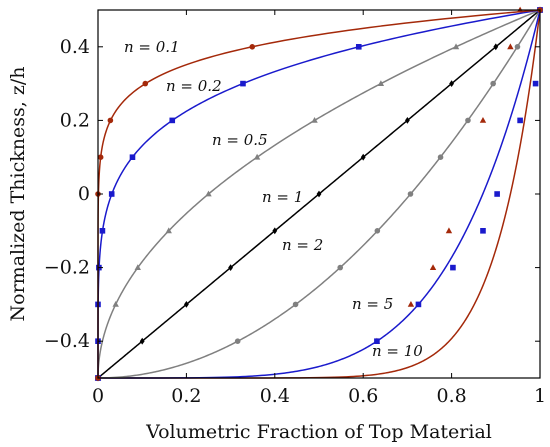 The width and height of the screenshot is (550, 447). I want to click on series-label: n = 0.5, so click(240, 140).